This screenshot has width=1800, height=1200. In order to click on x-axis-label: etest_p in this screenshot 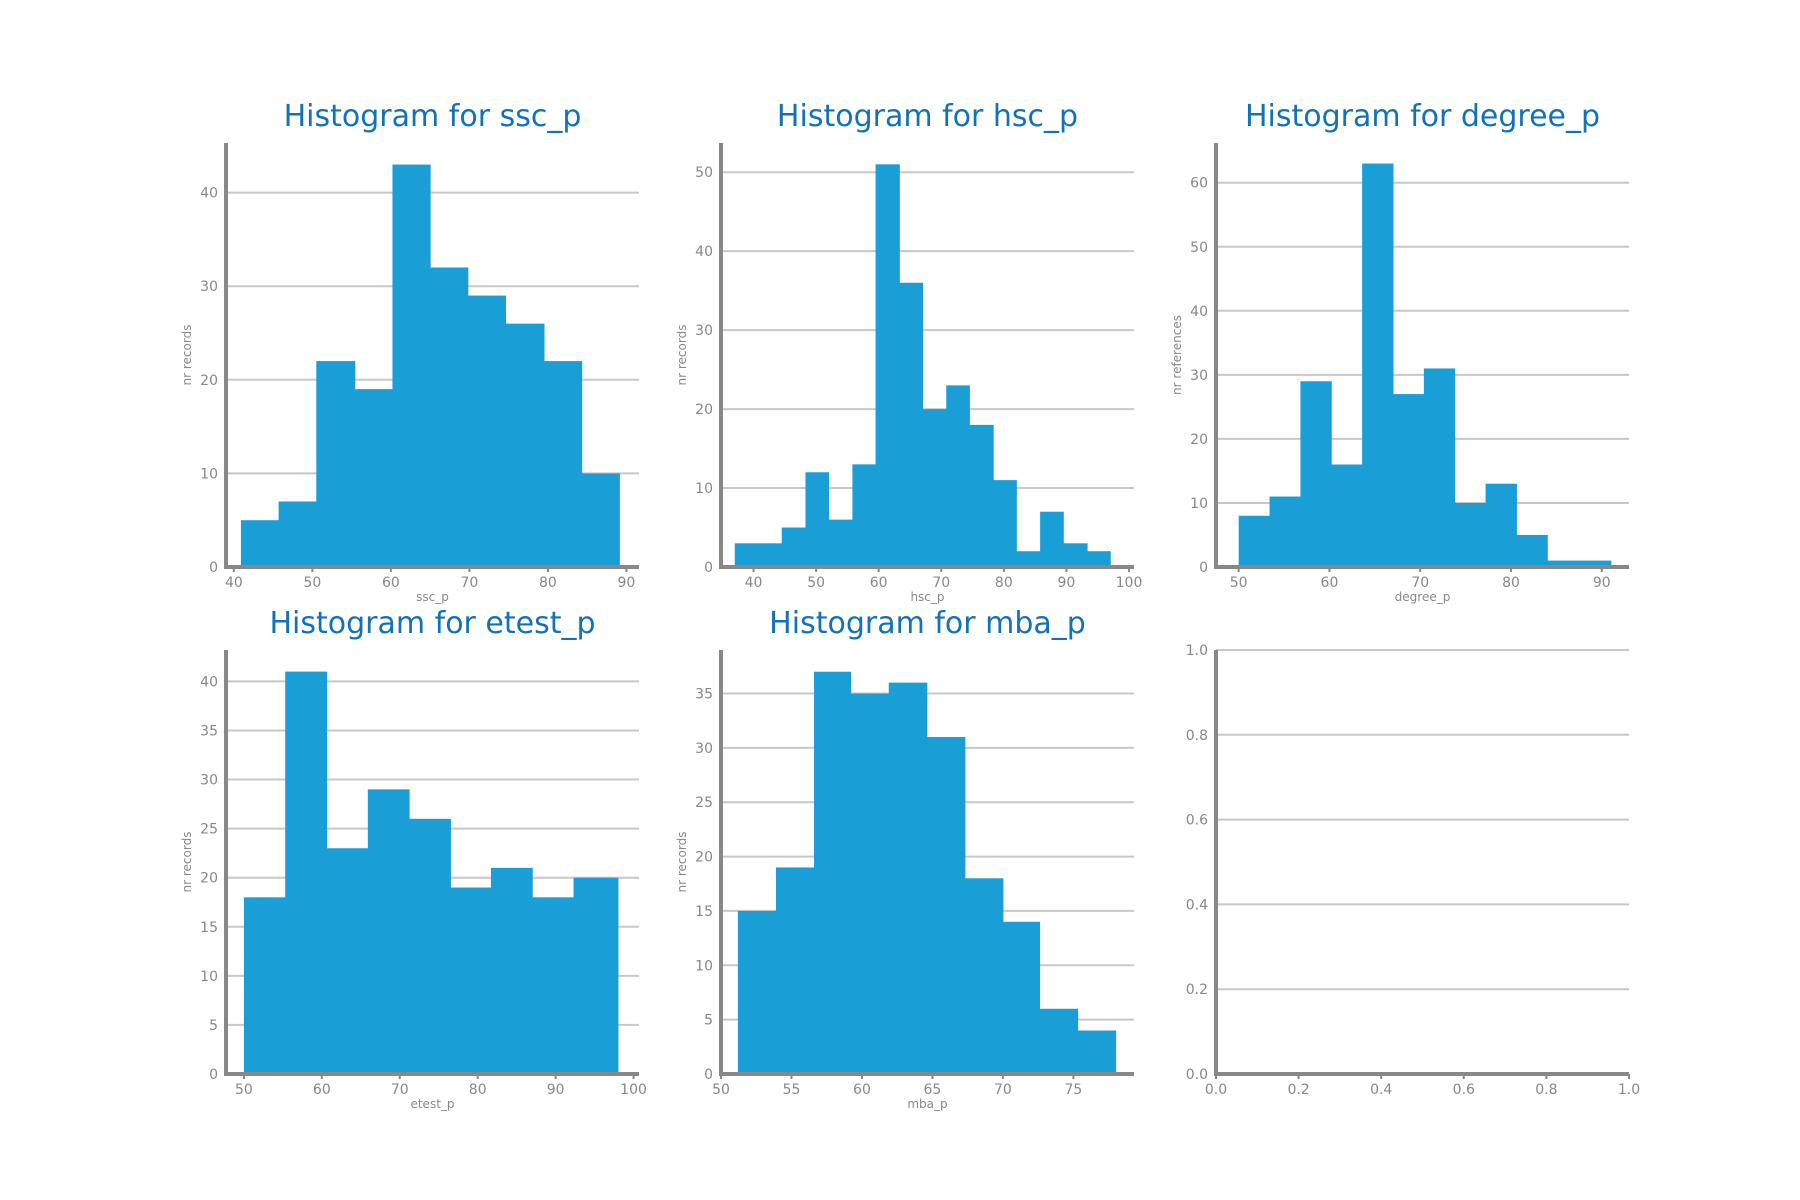, I will do `click(432, 1104)`.